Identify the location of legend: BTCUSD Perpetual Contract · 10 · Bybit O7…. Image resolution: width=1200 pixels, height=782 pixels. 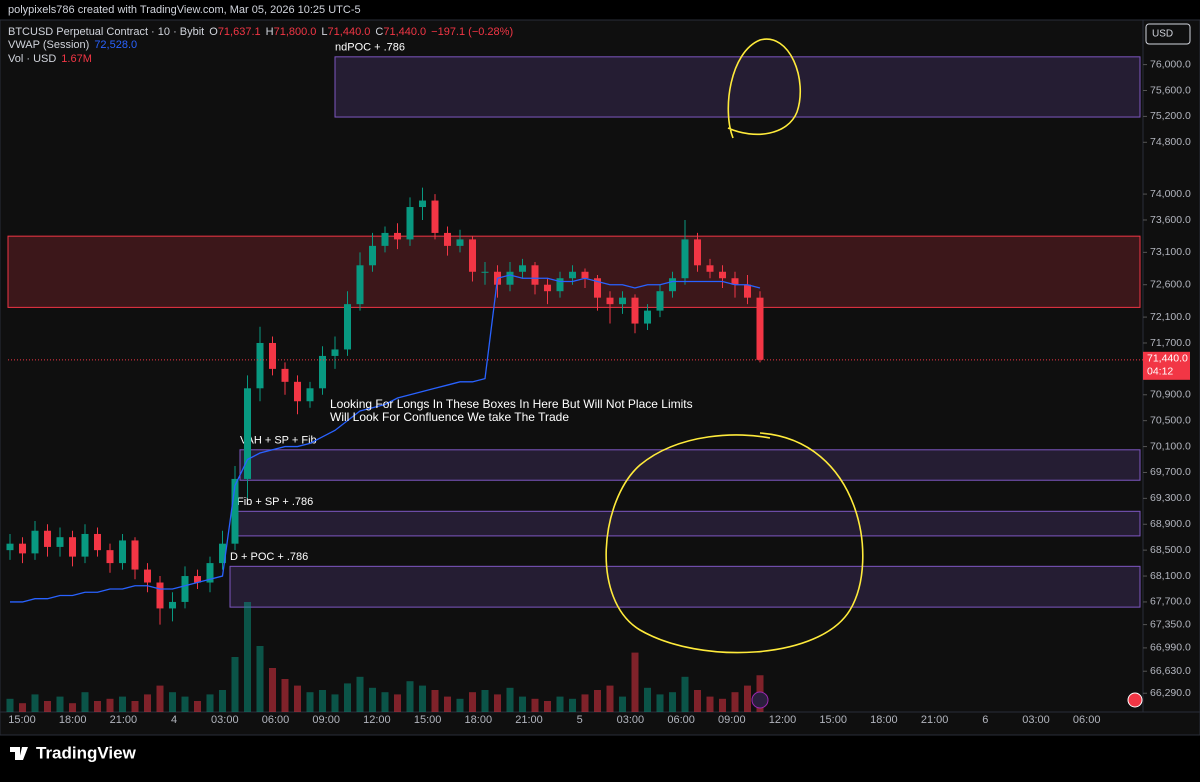
(260, 45).